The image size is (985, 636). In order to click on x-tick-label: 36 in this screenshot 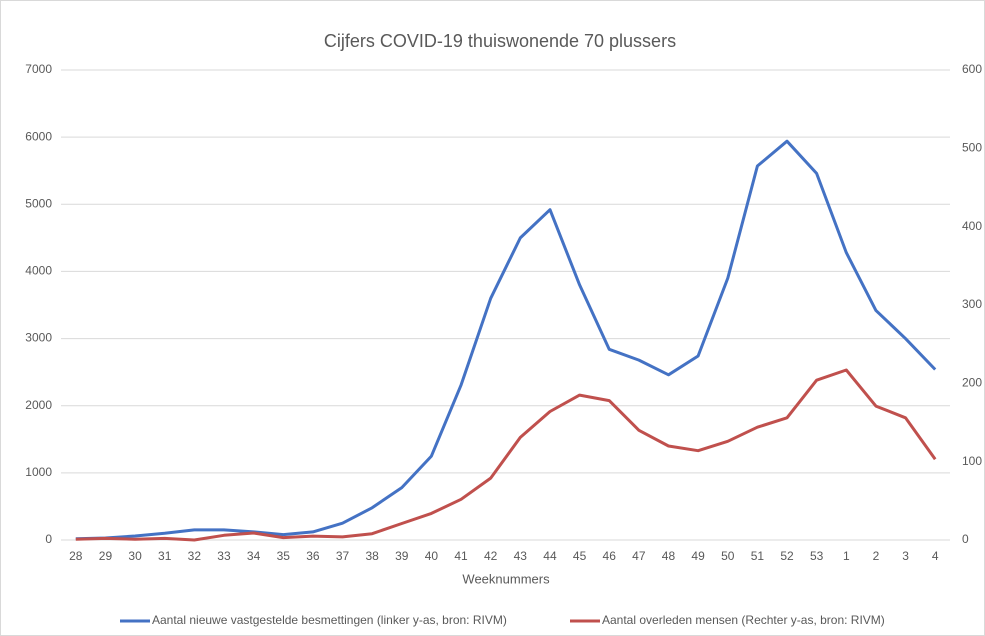, I will do `click(313, 556)`.